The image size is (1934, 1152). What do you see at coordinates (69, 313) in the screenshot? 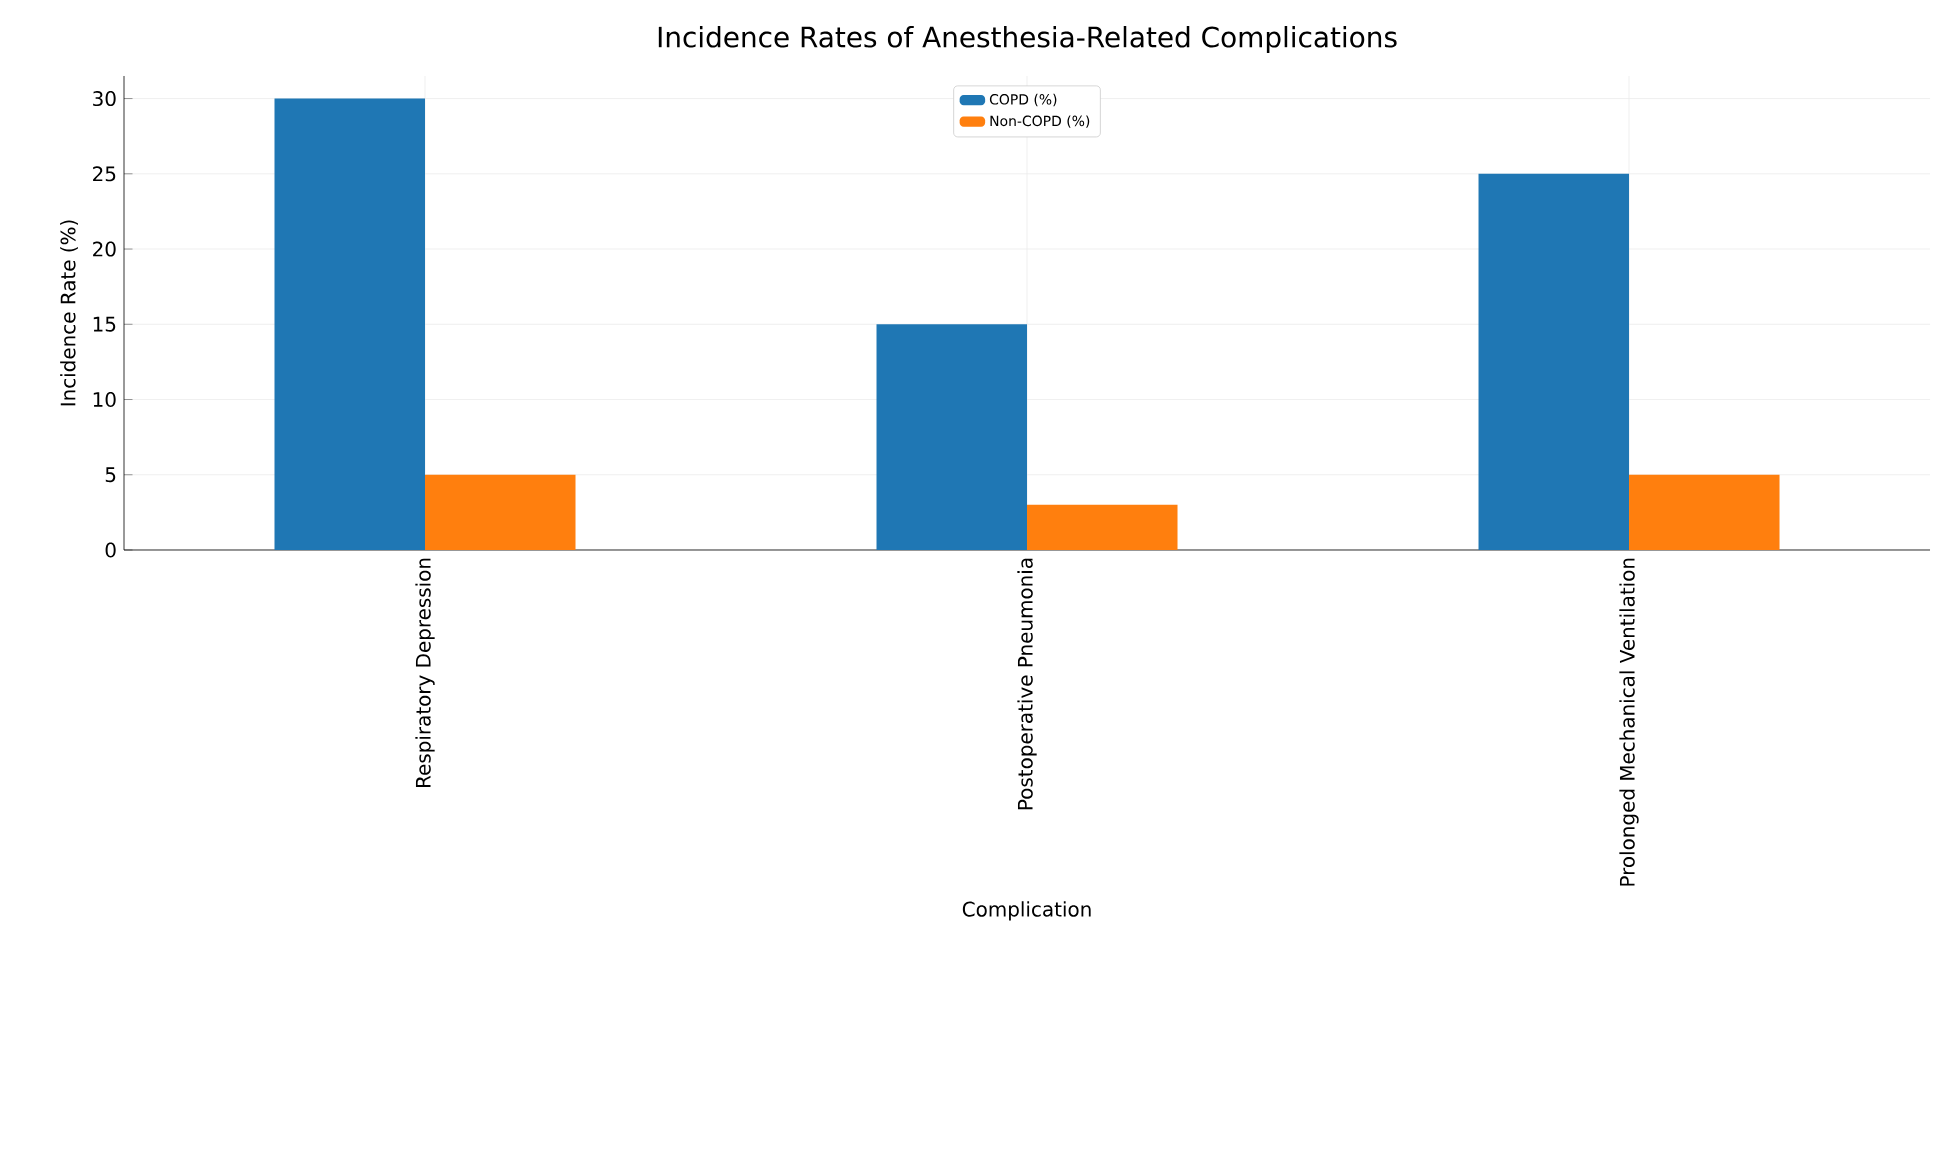
I see `y-axis-title: Incidence Rate (%)` at bounding box center [69, 313].